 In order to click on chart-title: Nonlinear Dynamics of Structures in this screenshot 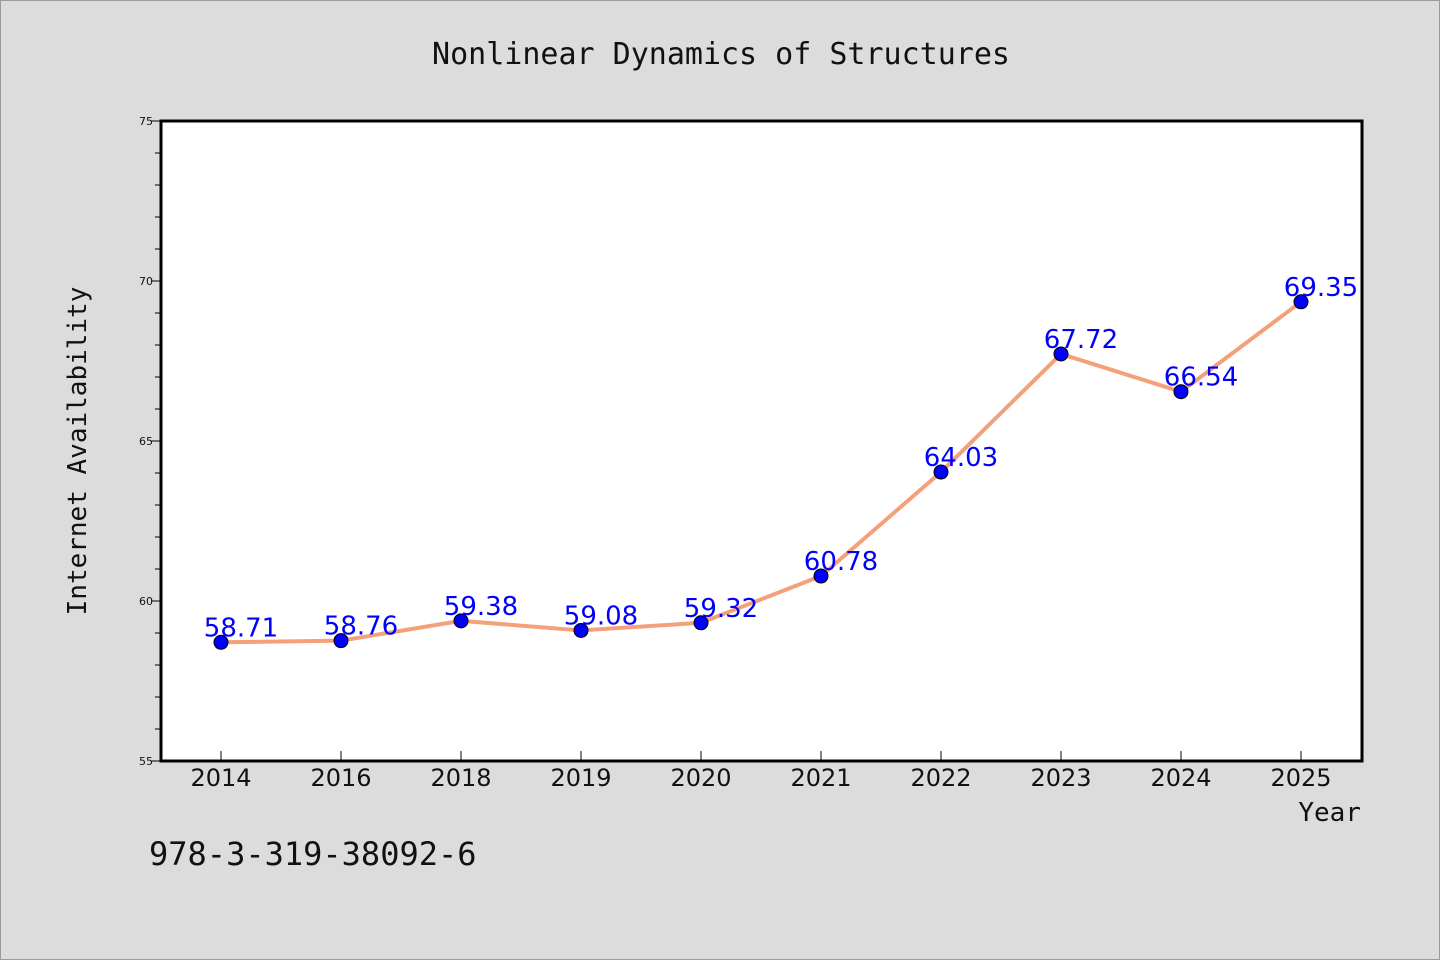, I will do `click(721, 54)`.